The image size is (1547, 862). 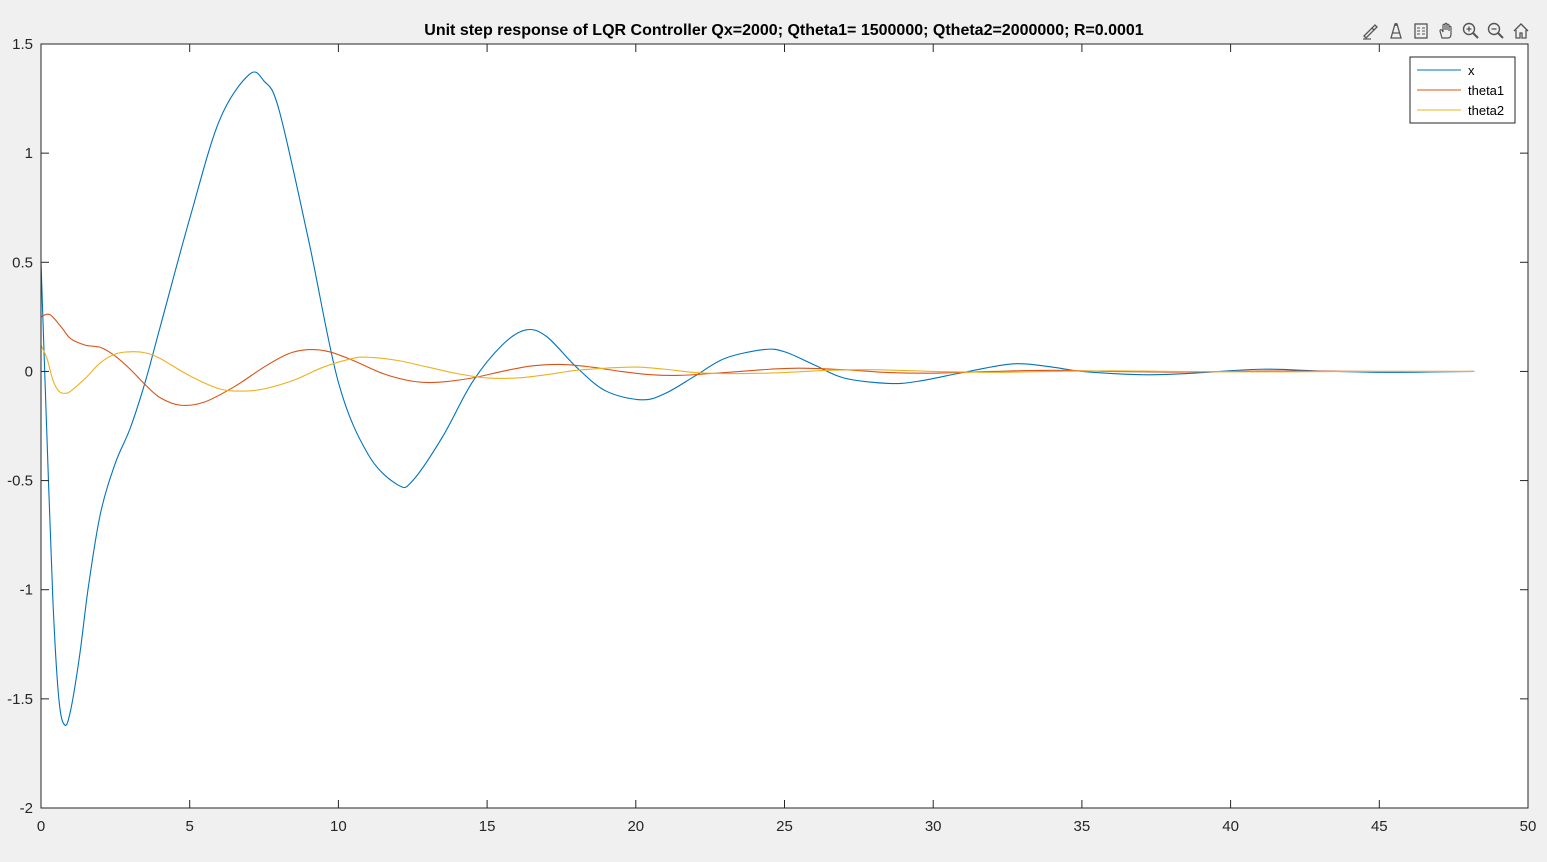 I want to click on x-tick-label: 5, so click(x=190, y=826).